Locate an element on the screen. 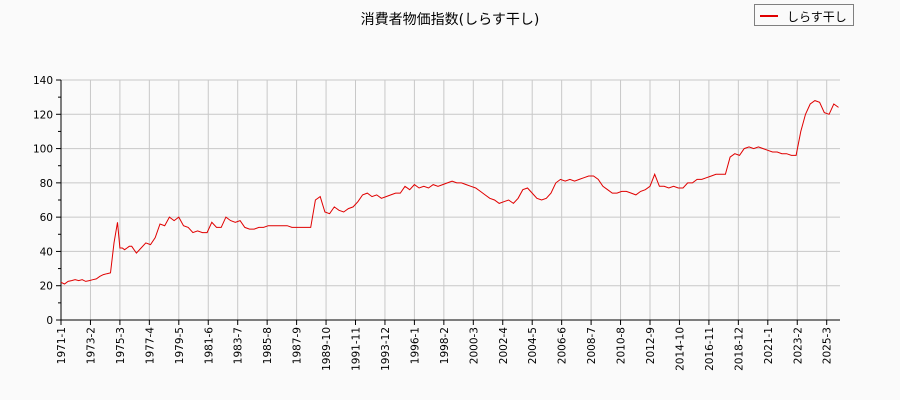 The height and width of the screenshot is (400, 900). x-tick-label: 2016-11 is located at coordinates (710, 349).